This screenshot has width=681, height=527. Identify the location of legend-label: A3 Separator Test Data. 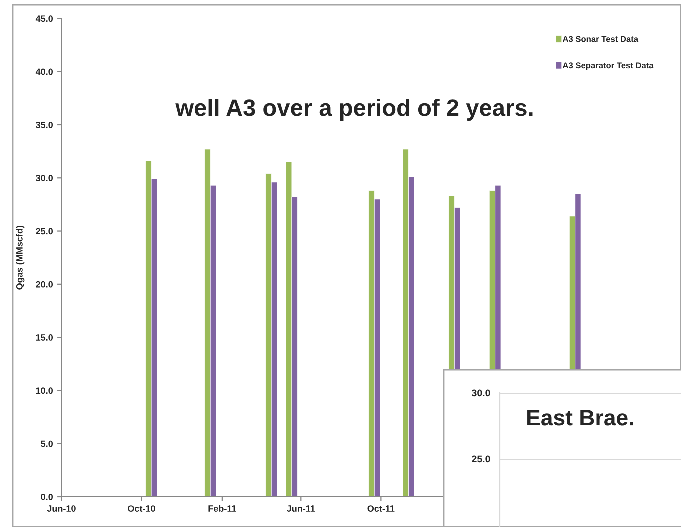
(608, 66).